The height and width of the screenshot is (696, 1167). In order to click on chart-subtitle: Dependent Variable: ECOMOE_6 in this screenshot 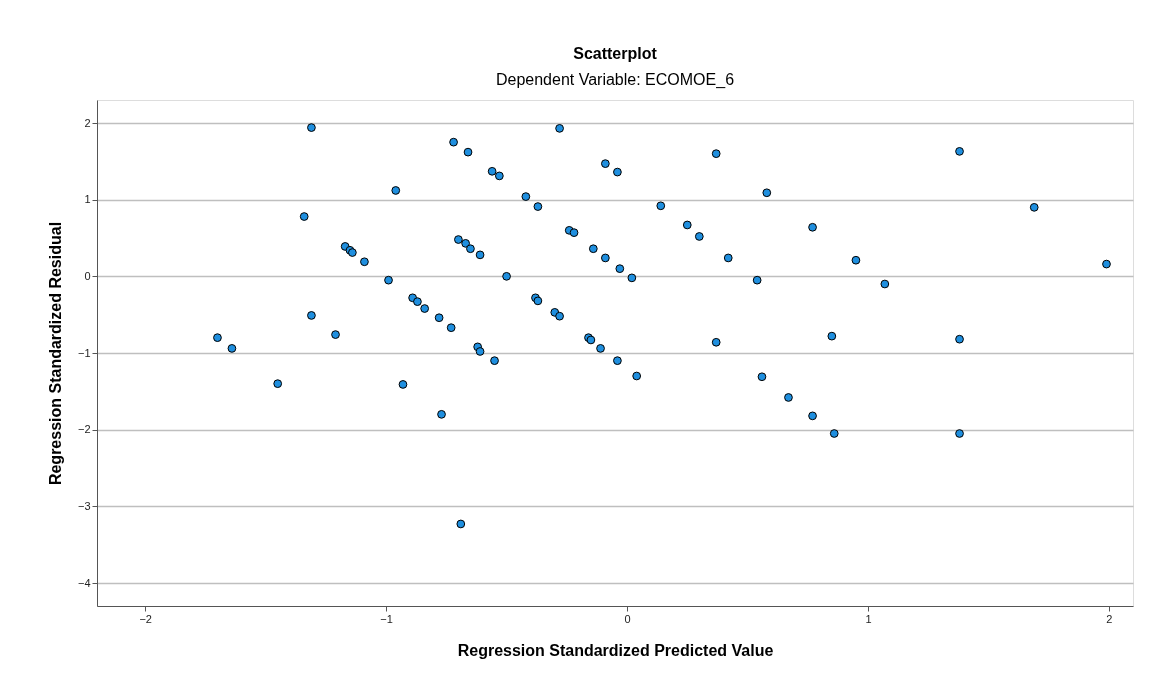, I will do `click(615, 80)`.